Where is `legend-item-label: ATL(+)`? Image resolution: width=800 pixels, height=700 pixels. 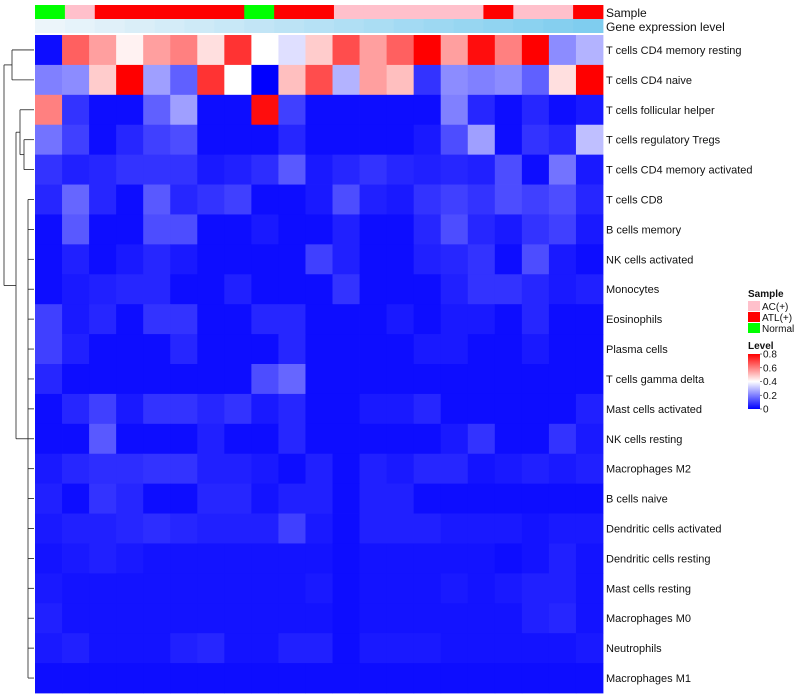 legend-item-label: ATL(+) is located at coordinates (777, 318).